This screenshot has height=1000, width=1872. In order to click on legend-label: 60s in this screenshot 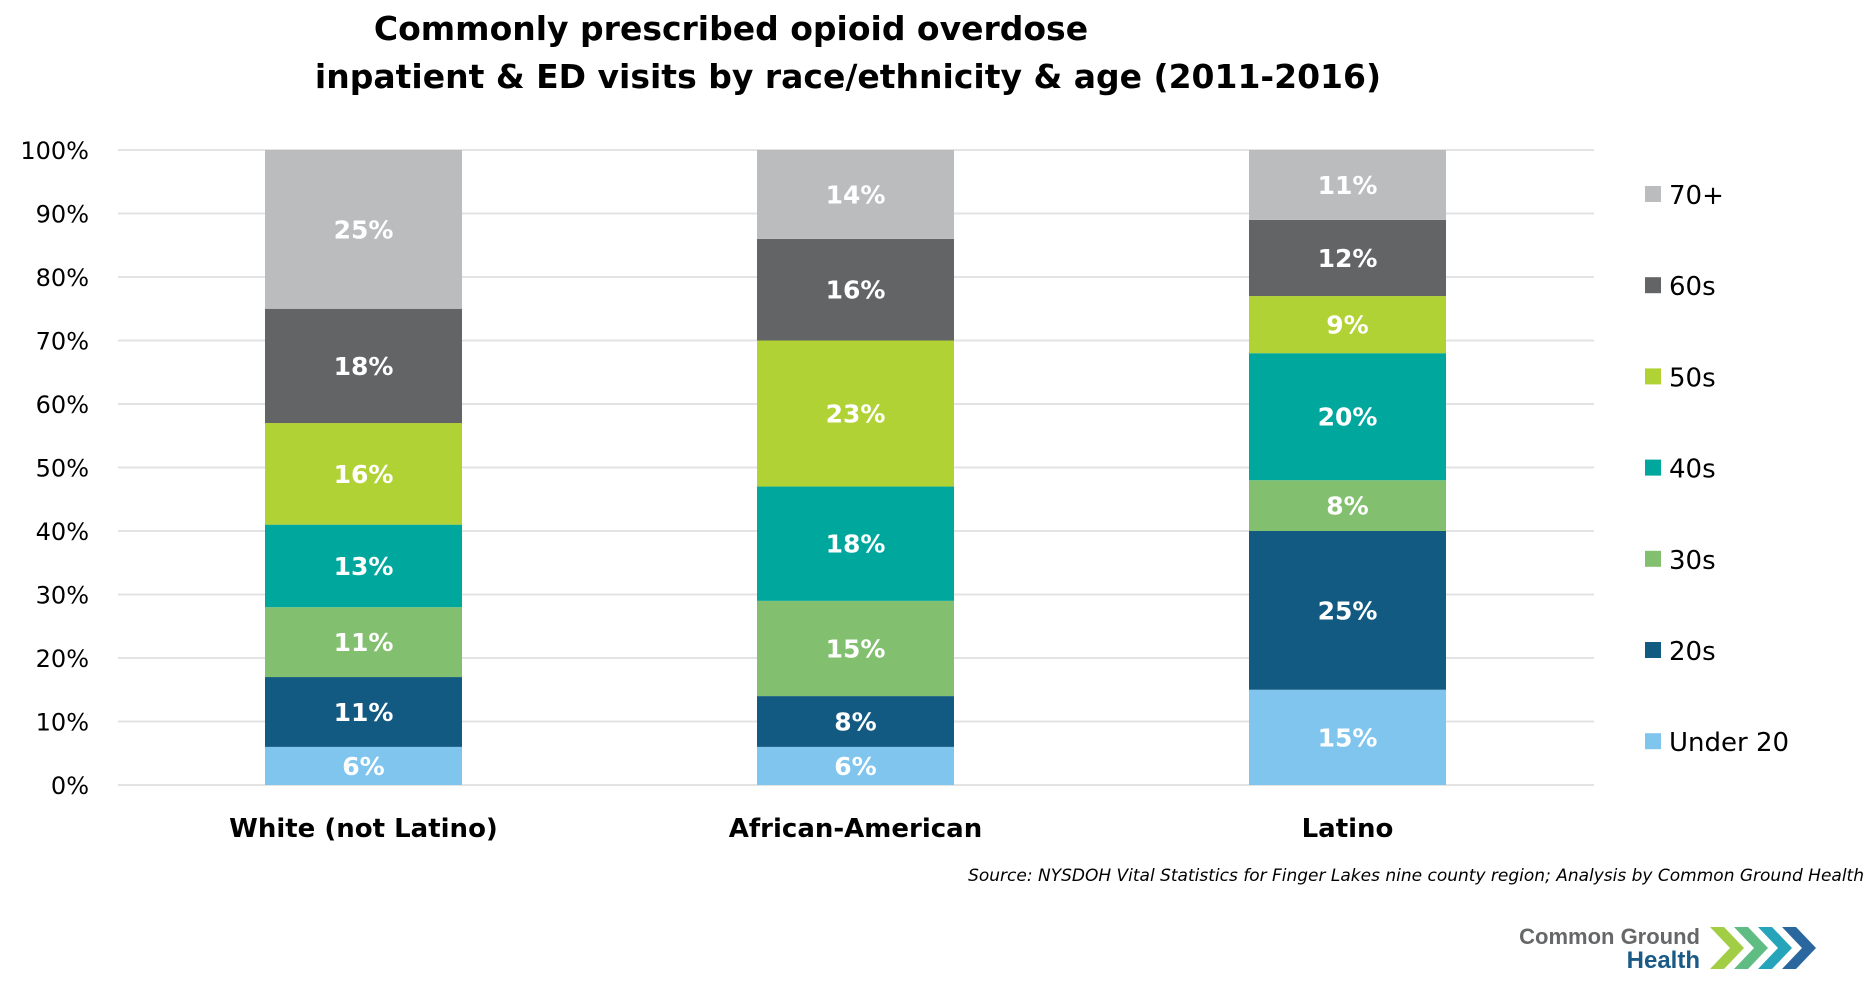, I will do `click(1692, 287)`.